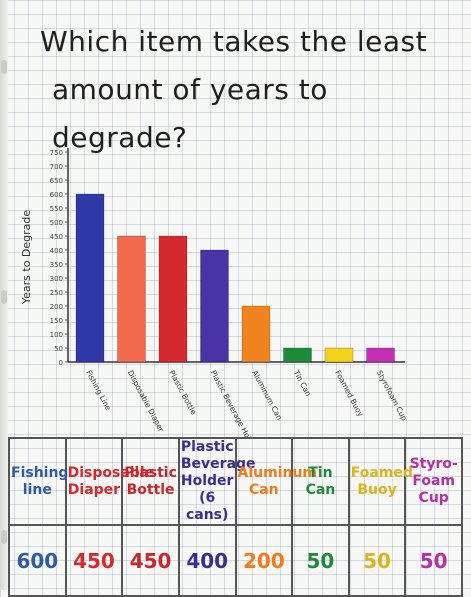  Describe the element at coordinates (234, 41) in the screenshot. I see `title-line-1: Which item takes the least` at that location.